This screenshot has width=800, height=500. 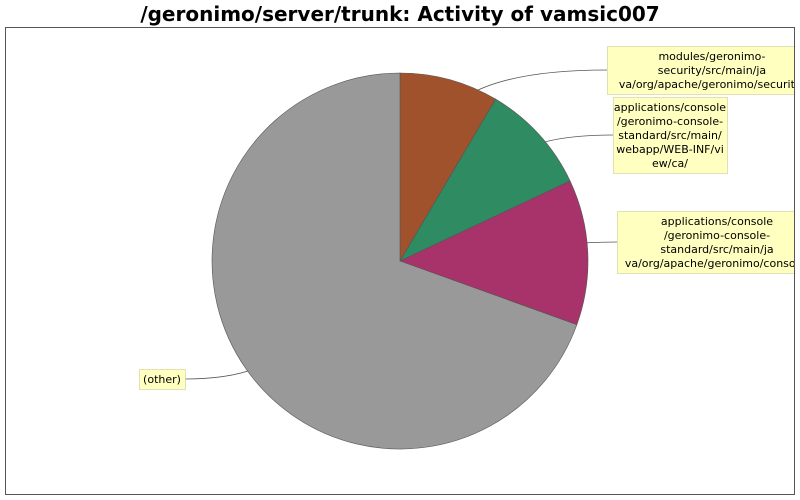 What do you see at coordinates (712, 70) in the screenshot?
I see `label-line: security/src/main/ja` at bounding box center [712, 70].